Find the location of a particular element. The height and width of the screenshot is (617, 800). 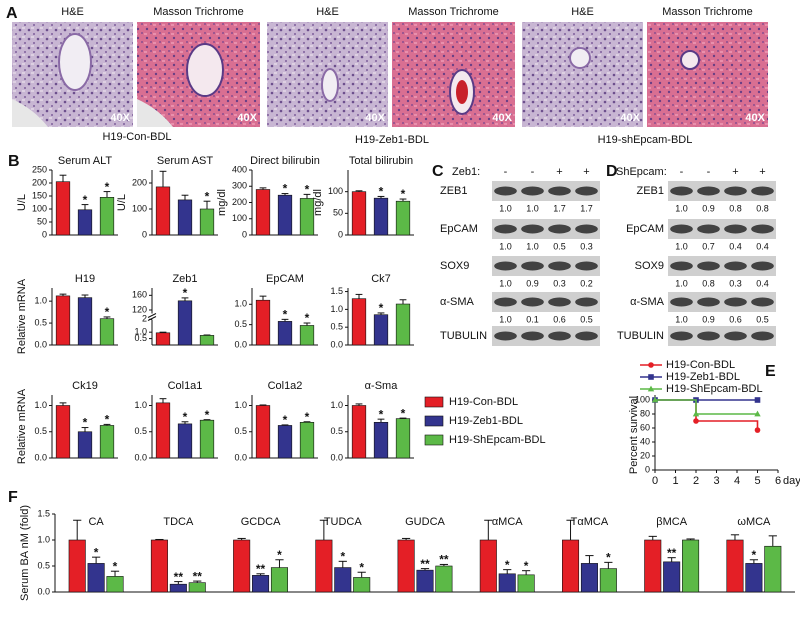

band-quantification: 0.4 is located at coordinates (762, 283).